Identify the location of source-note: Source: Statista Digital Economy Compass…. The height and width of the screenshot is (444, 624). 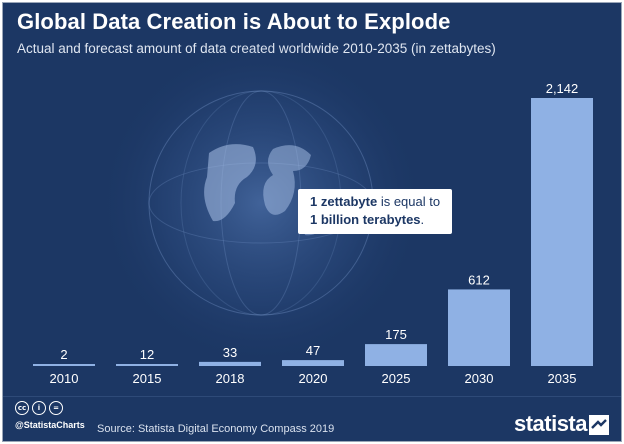
(216, 429).